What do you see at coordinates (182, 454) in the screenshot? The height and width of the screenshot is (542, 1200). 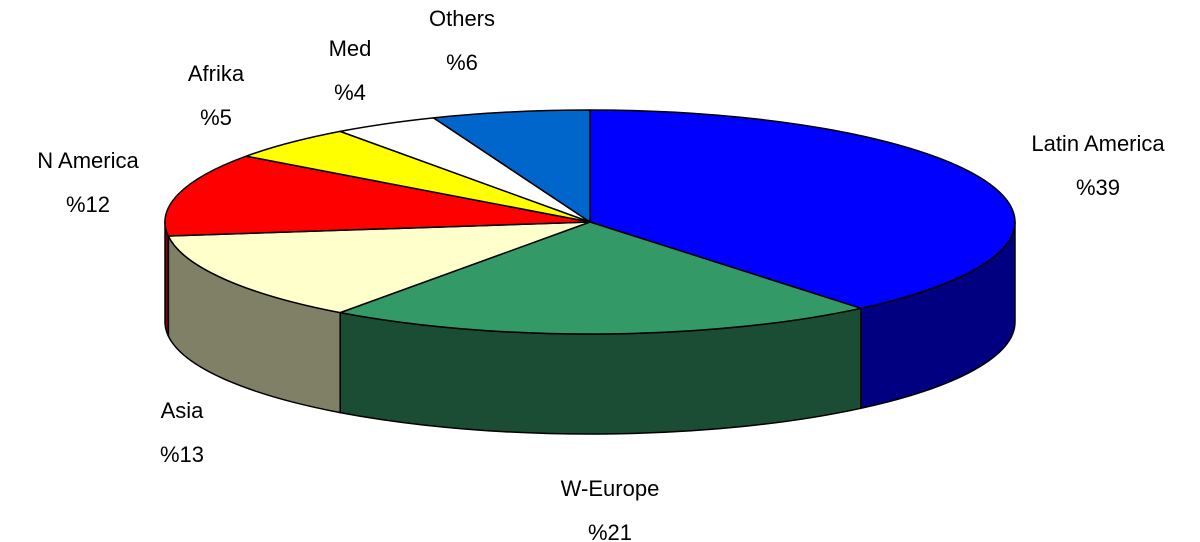 I see `slice-value-label: %13` at bounding box center [182, 454].